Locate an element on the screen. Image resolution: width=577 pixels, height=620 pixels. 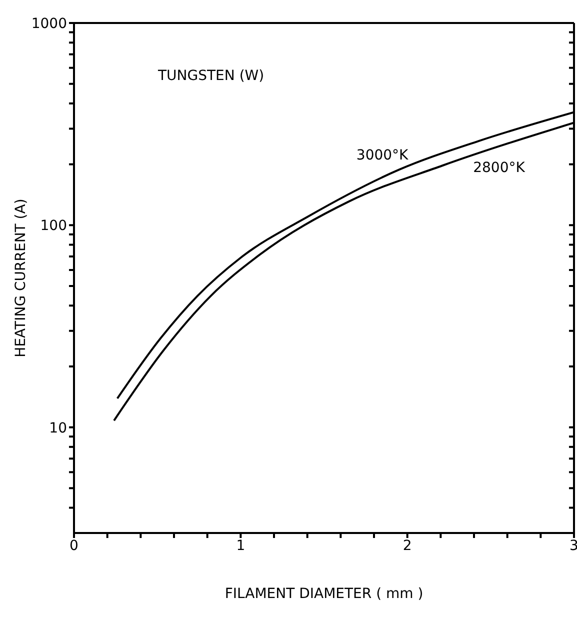
y-tick-label: 10 is located at coordinates (58, 428).